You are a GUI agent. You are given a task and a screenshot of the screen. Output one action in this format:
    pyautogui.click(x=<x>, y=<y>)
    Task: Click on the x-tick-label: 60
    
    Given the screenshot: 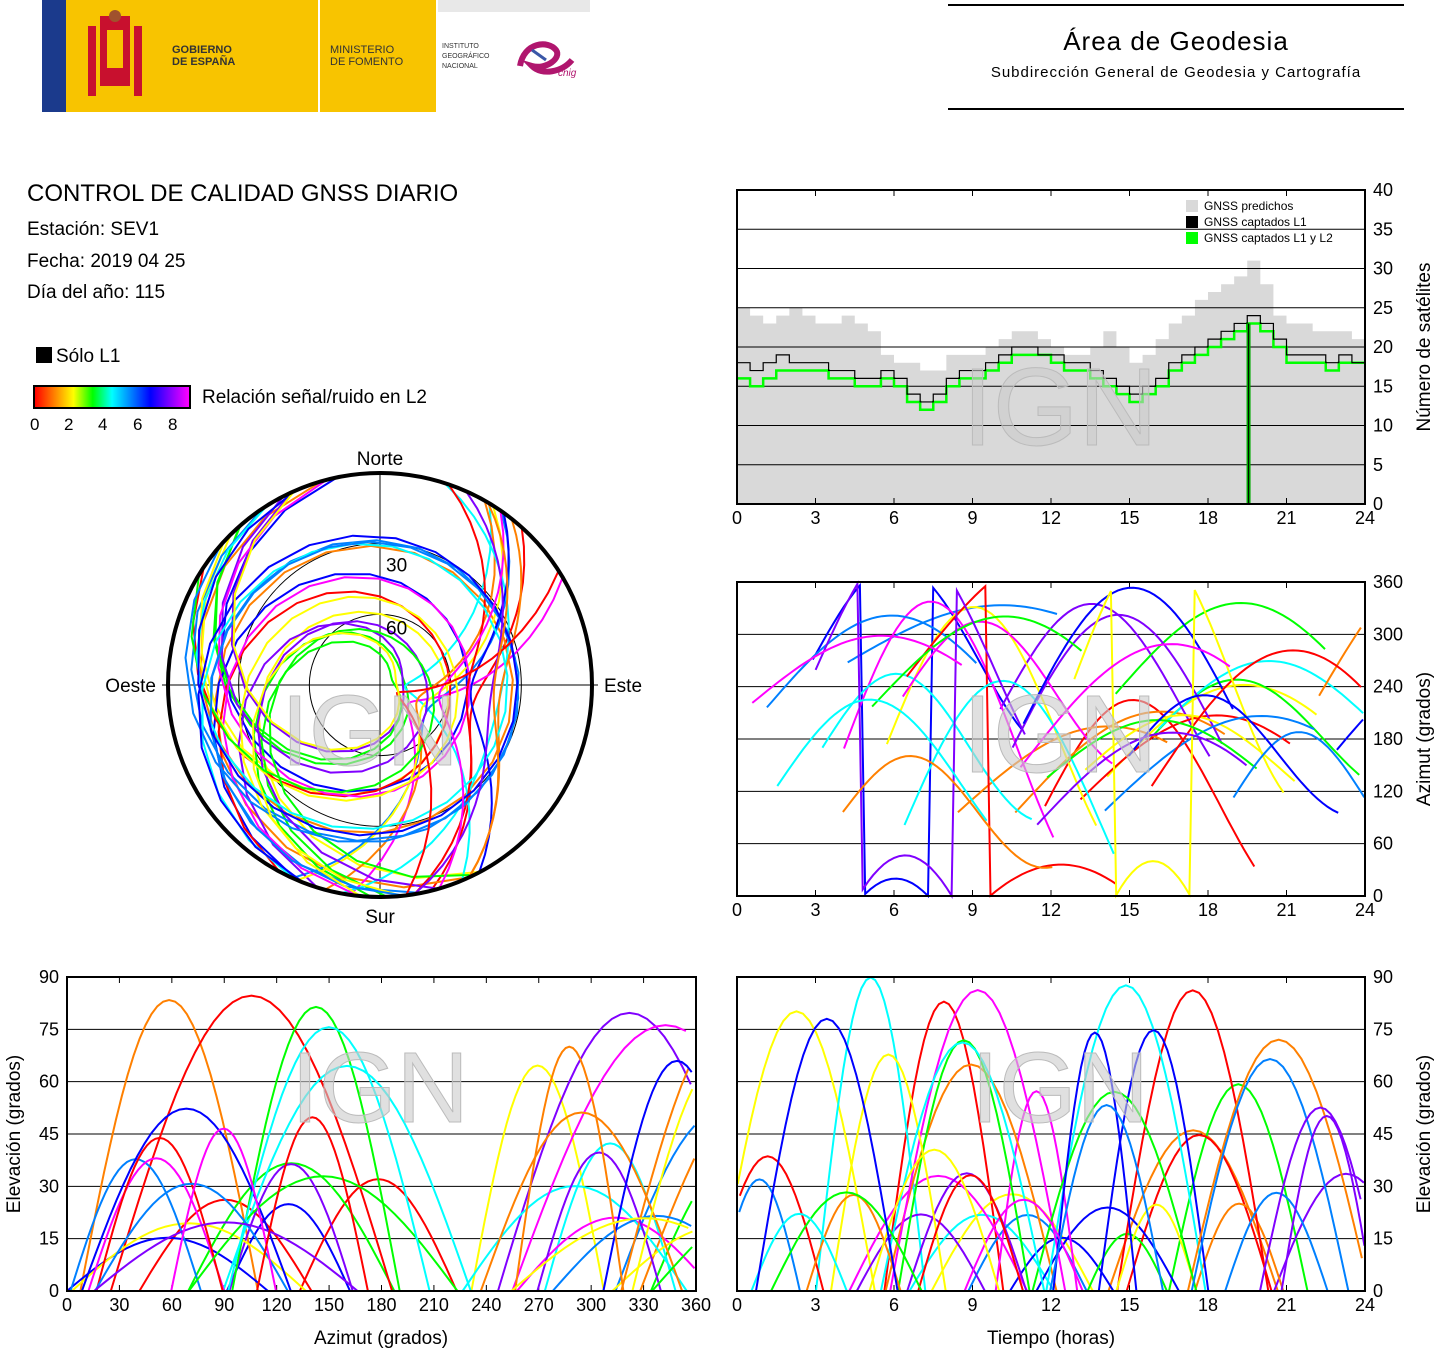 What is the action you would take?
    pyautogui.click(x=172, y=1305)
    